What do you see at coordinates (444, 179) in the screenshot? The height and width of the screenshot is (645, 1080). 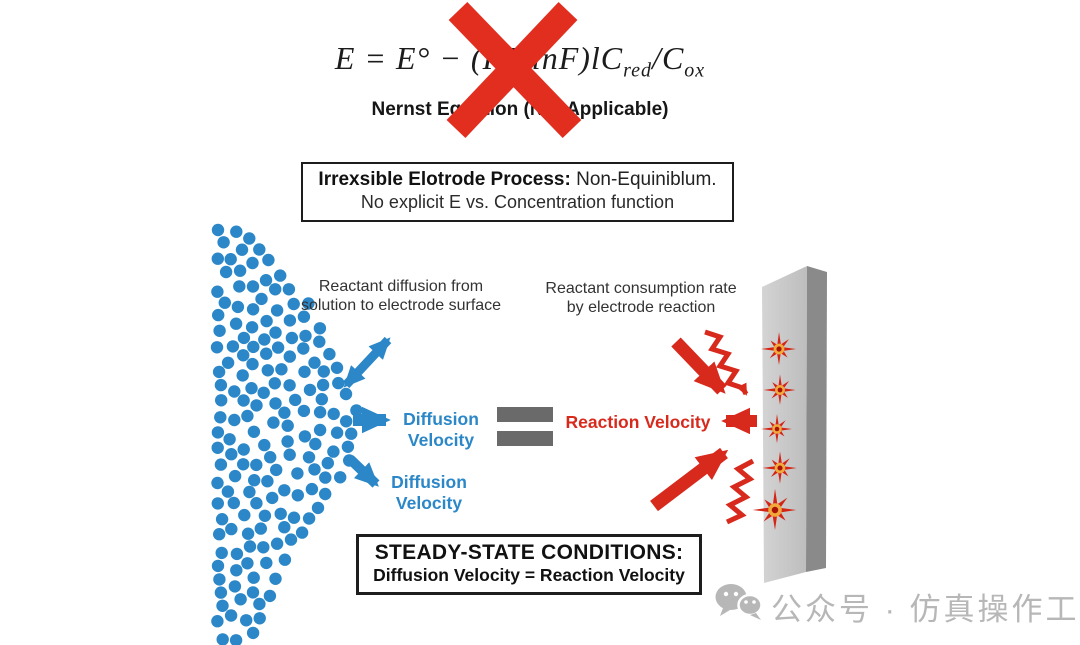 I see `process-box-title: Irrexsible Elotrode Process:` at bounding box center [444, 179].